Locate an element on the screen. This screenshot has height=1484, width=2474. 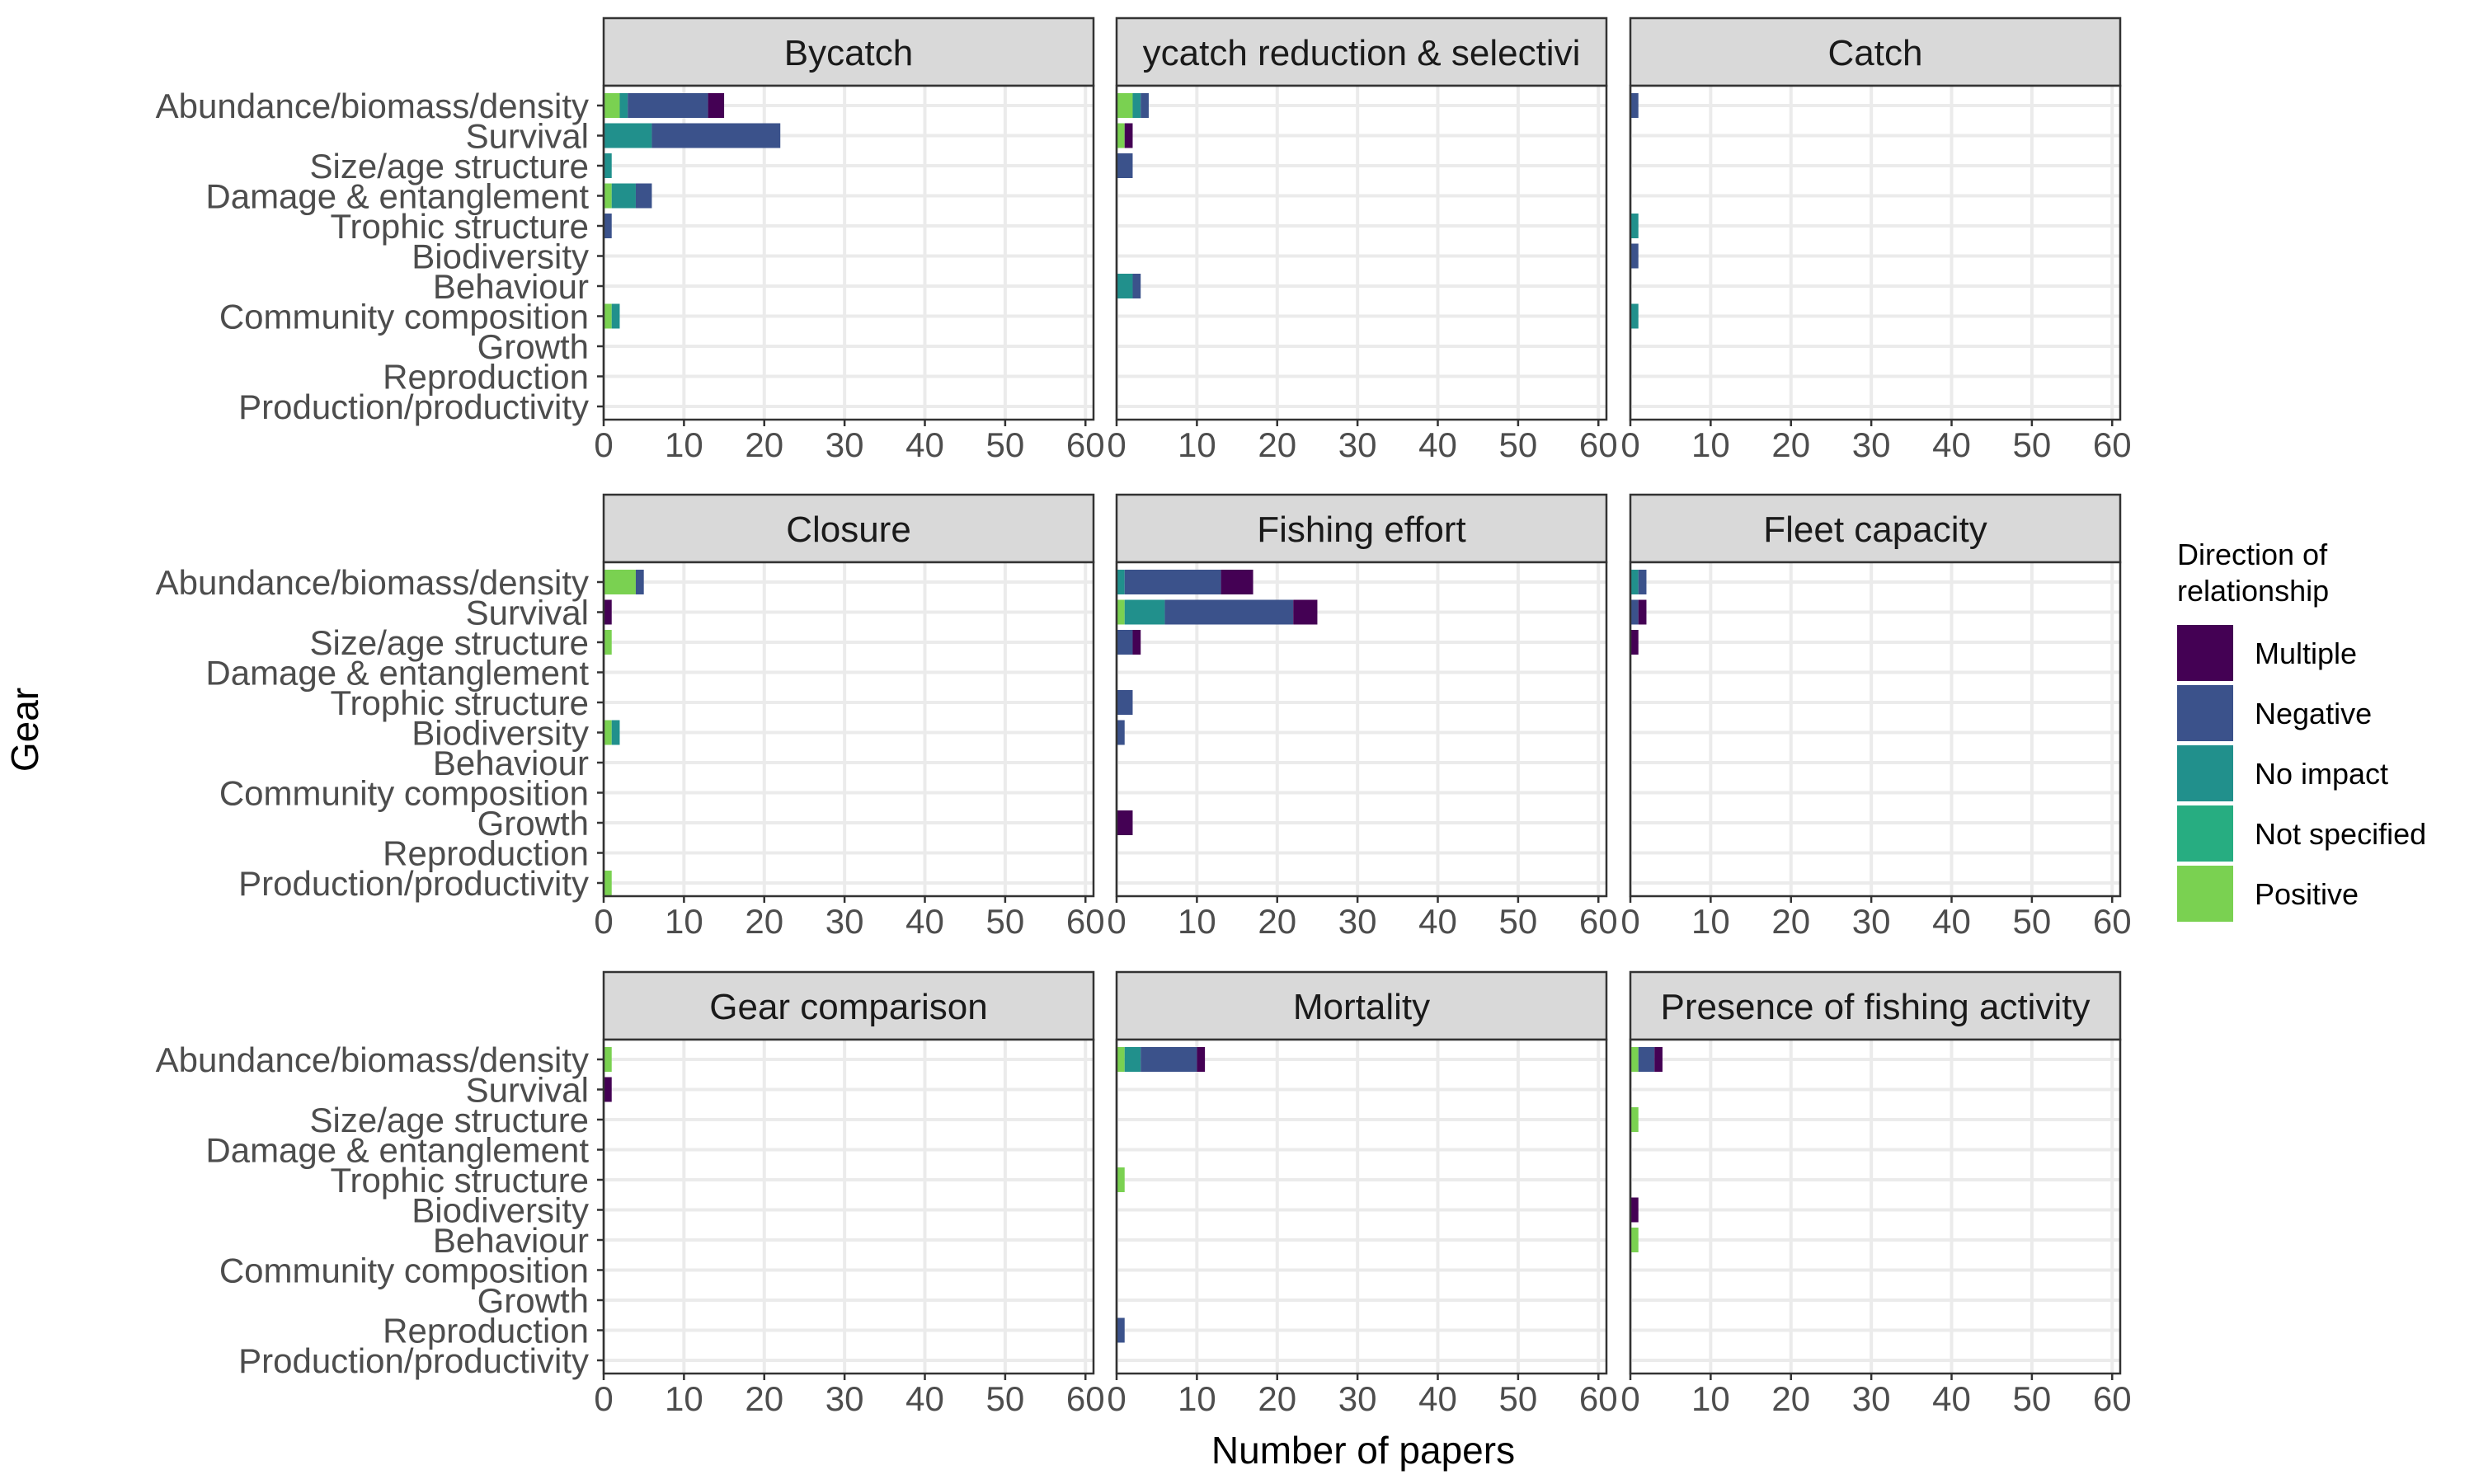
y-tick-label: Community composition is located at coordinates (404, 1271).